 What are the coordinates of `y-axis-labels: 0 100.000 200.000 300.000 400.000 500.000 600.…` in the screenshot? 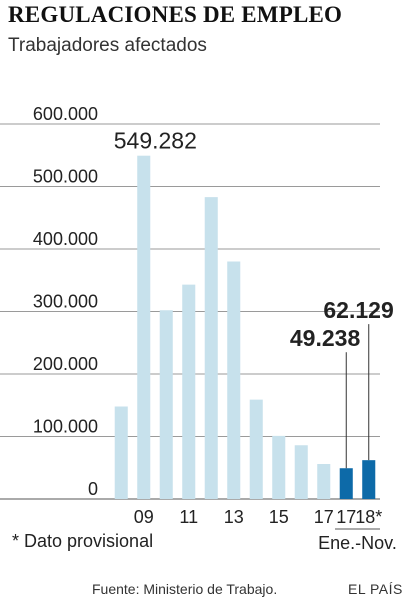 It's located at (65, 301).